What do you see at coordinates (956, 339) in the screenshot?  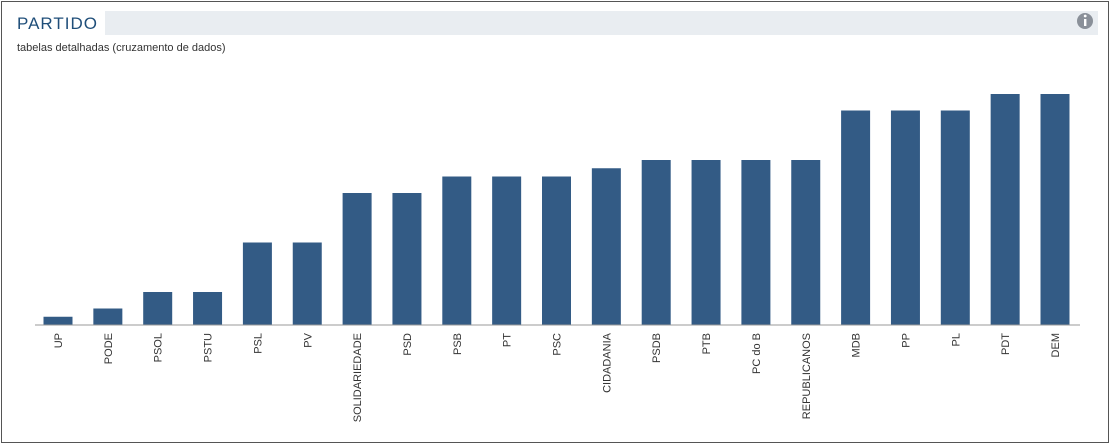 I see `x-tick-label: PL` at bounding box center [956, 339].